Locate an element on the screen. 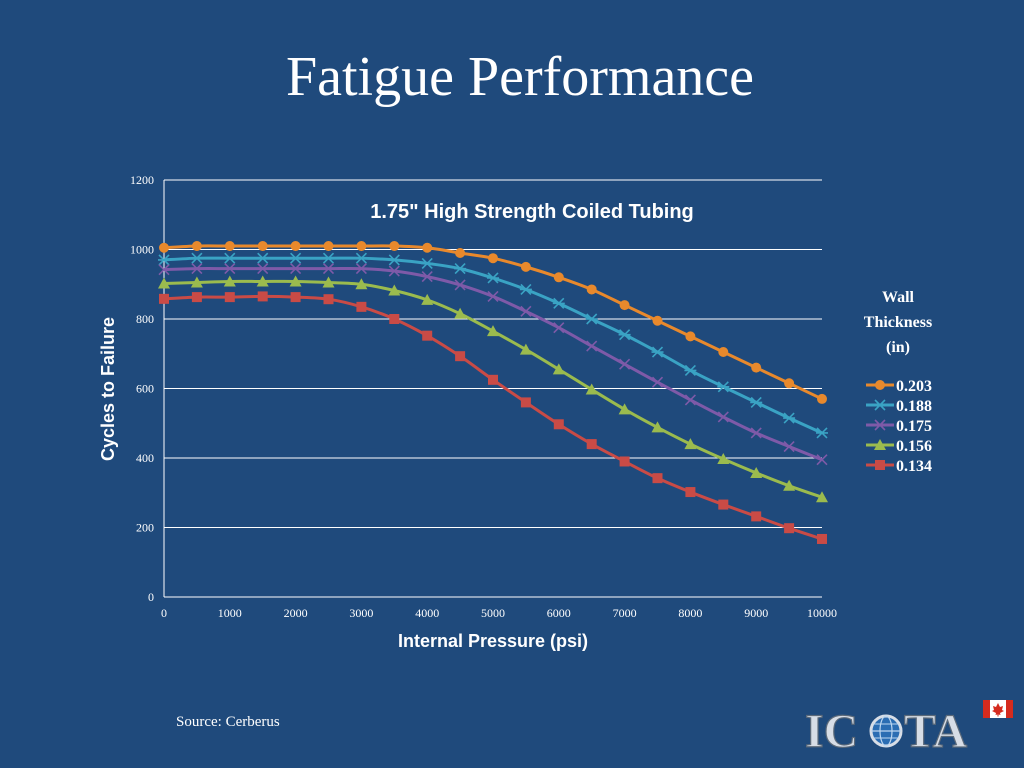 The width and height of the screenshot is (1024, 768). y-tick-label: 600 is located at coordinates (145, 389).